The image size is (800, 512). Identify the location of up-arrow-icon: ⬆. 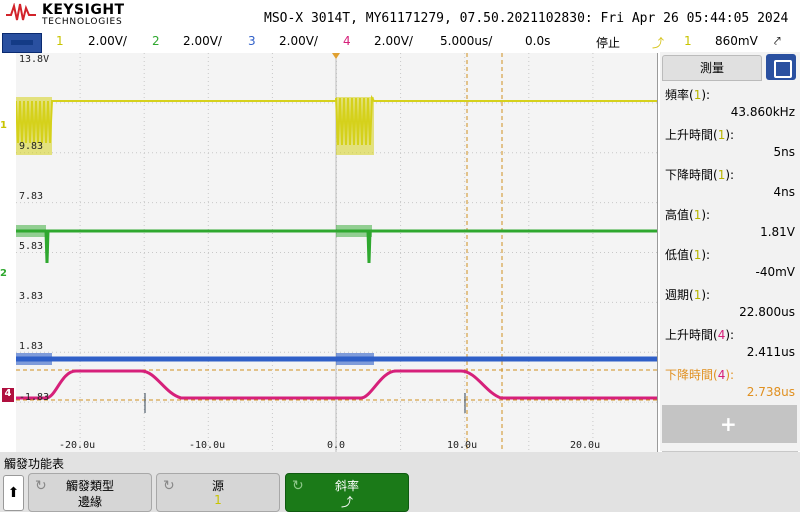
(13, 493).